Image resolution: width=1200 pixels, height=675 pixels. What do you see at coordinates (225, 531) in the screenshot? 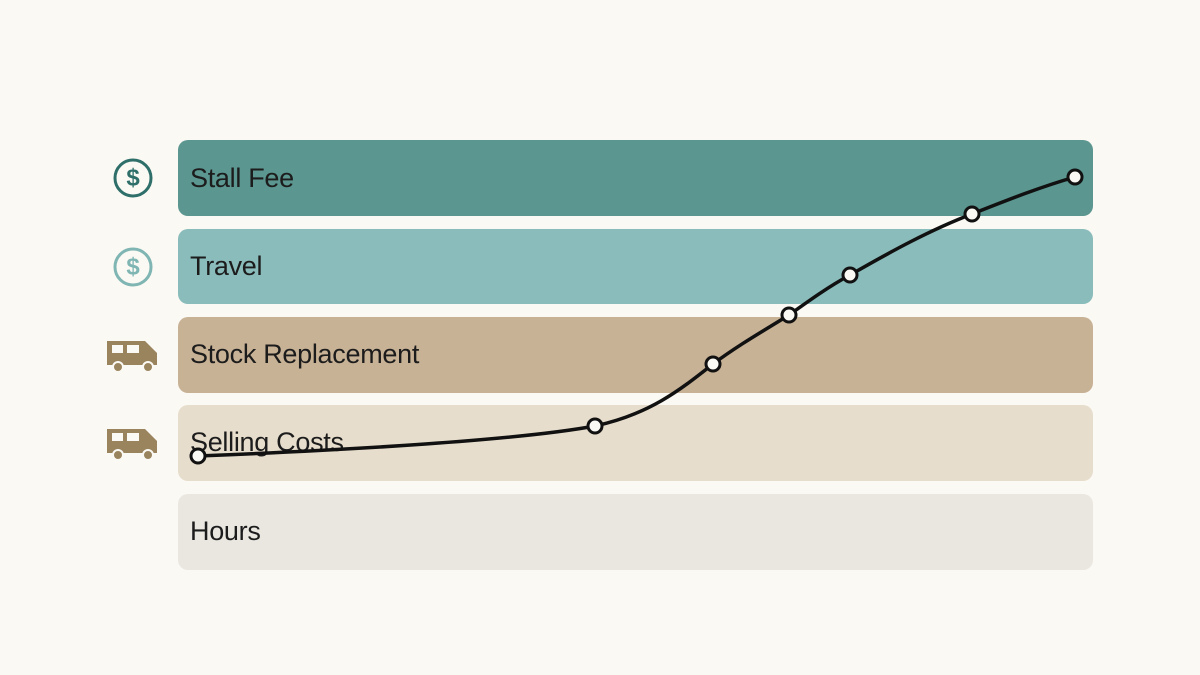
I see `row-label: Hours` at bounding box center [225, 531].